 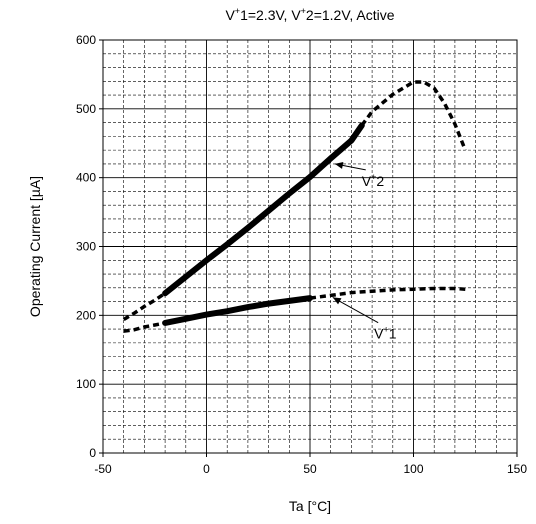 I want to click on series-2-extrapolated-high, so click(x=387, y=293).